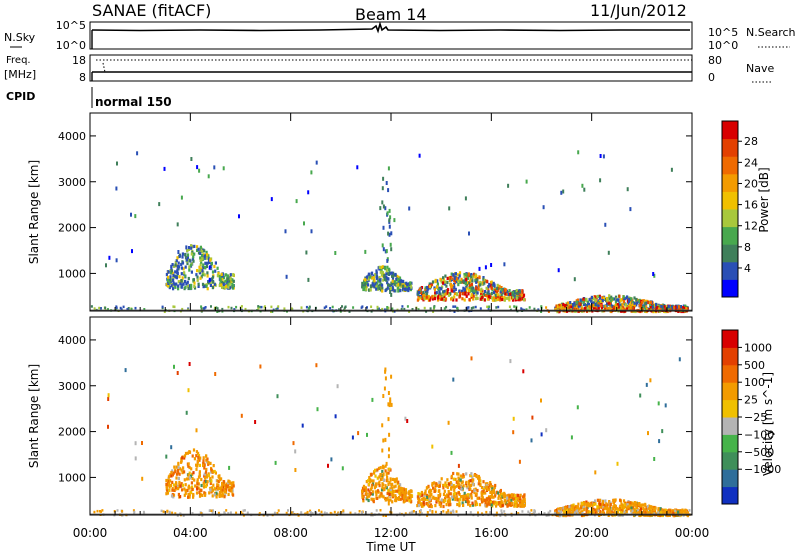  What do you see at coordinates (730, 165) in the screenshot?
I see `colorbar-segment` at bounding box center [730, 165].